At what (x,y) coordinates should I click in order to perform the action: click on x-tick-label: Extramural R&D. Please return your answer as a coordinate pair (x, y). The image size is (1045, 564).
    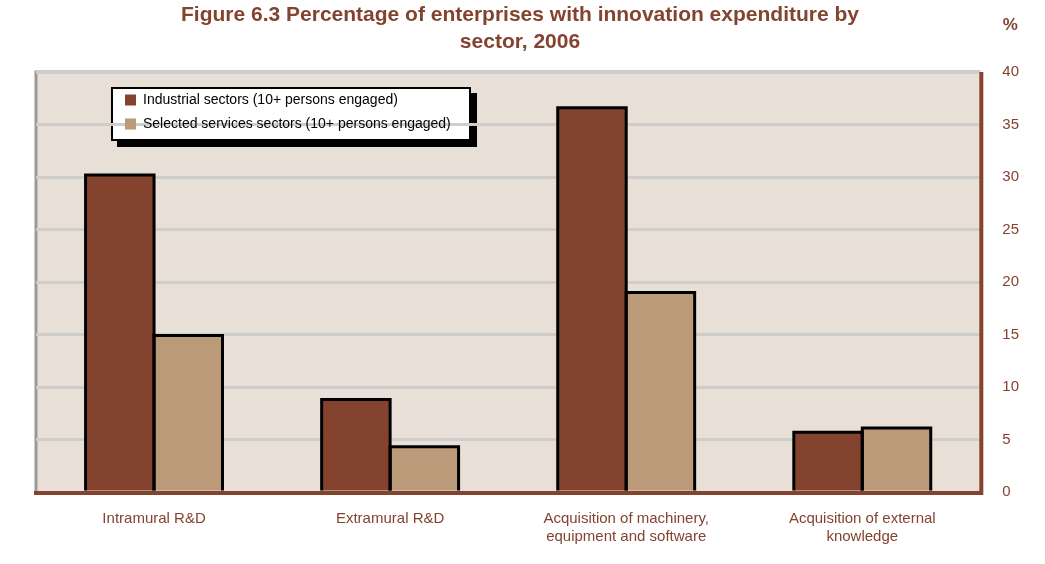
    Looking at the image, I should click on (390, 518).